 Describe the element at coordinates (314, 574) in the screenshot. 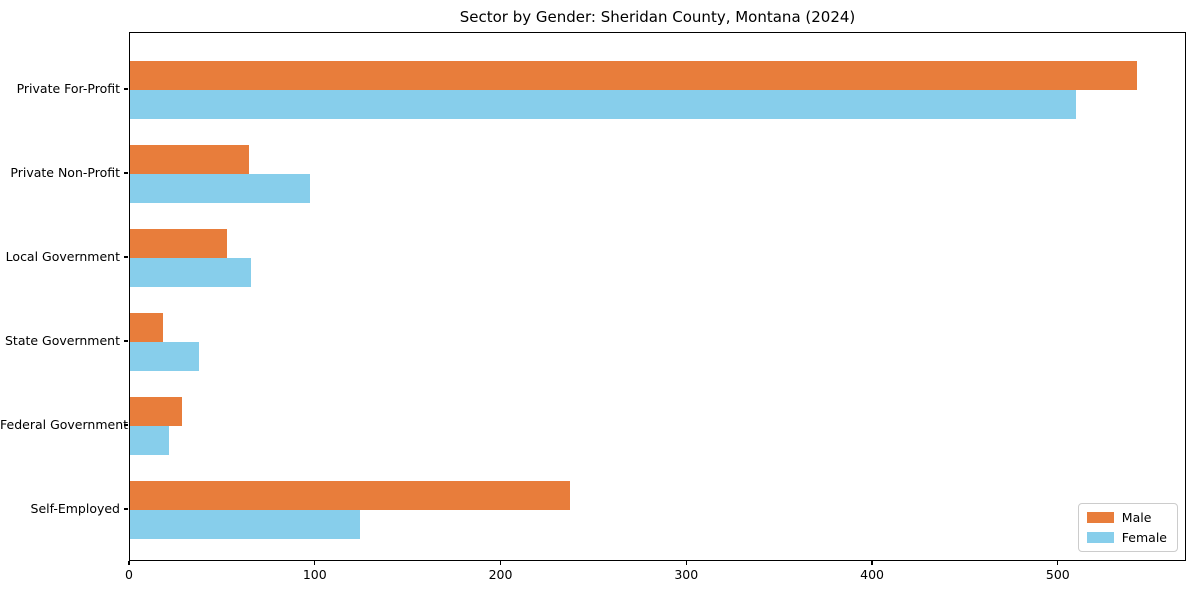

I see `xtick-label-1: 100` at that location.